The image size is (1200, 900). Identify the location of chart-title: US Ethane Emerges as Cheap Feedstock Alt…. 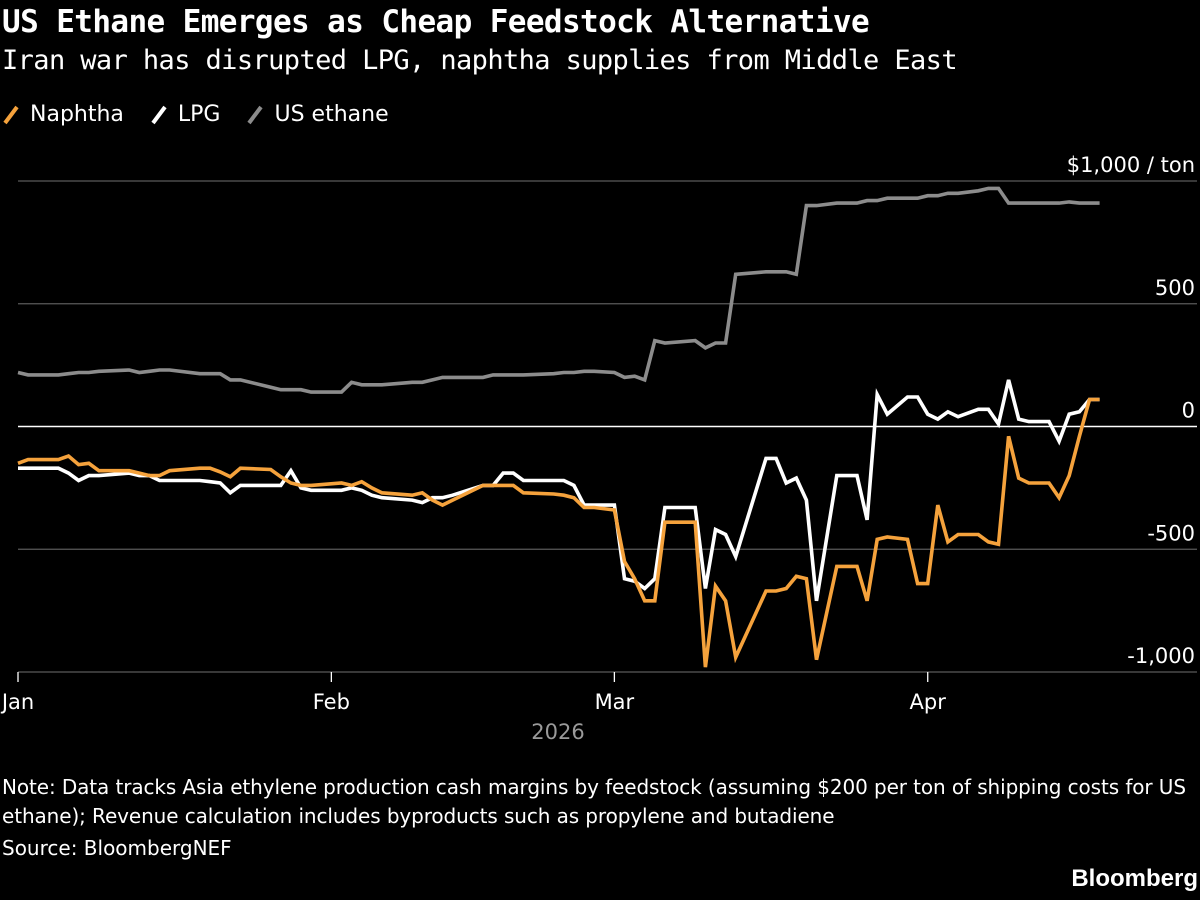
(436, 22).